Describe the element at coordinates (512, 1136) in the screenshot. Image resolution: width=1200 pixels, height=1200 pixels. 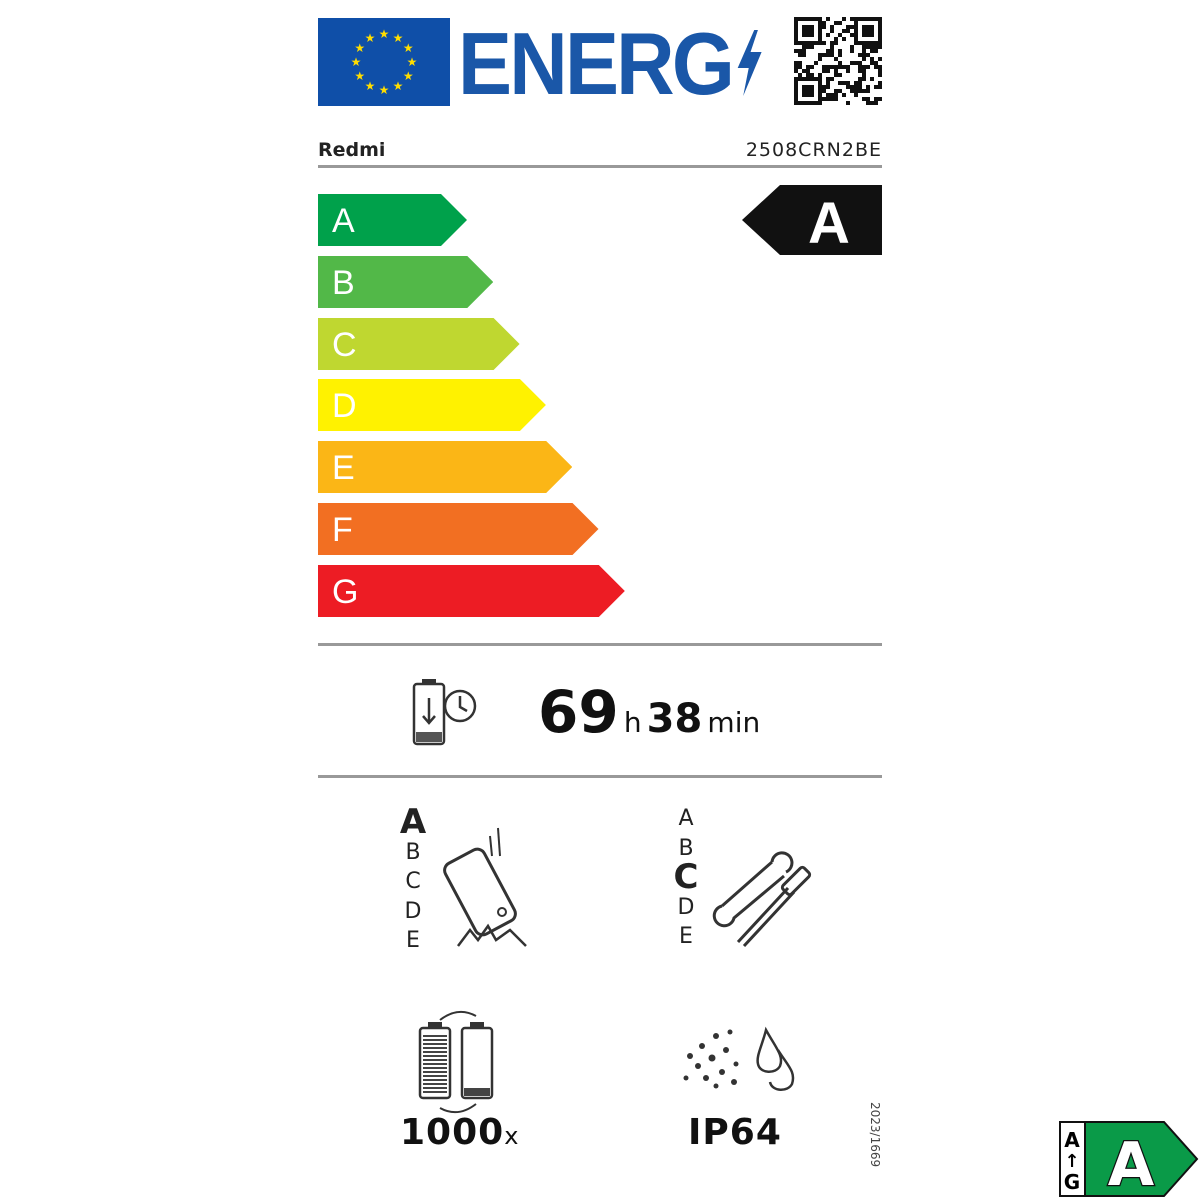
I see `cycles-unit: x` at that location.